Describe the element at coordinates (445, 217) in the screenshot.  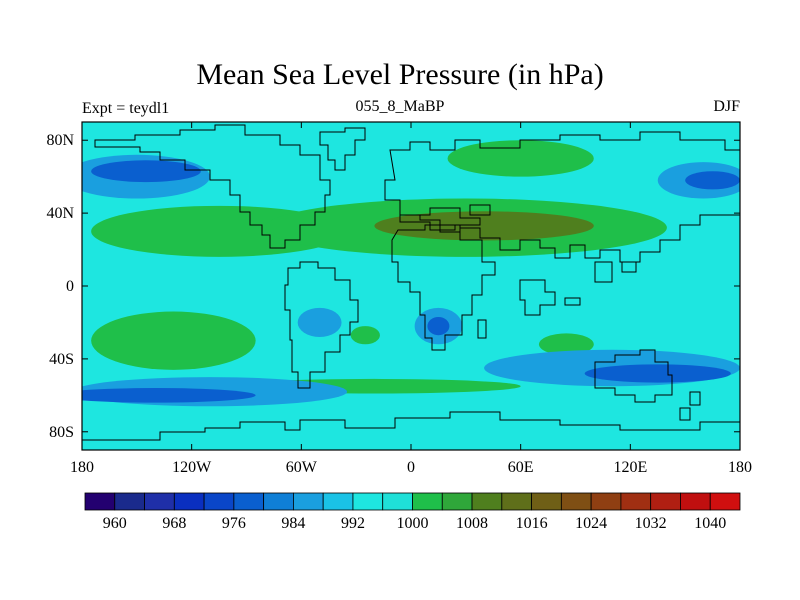
I see `mediterranean-coastline` at that location.